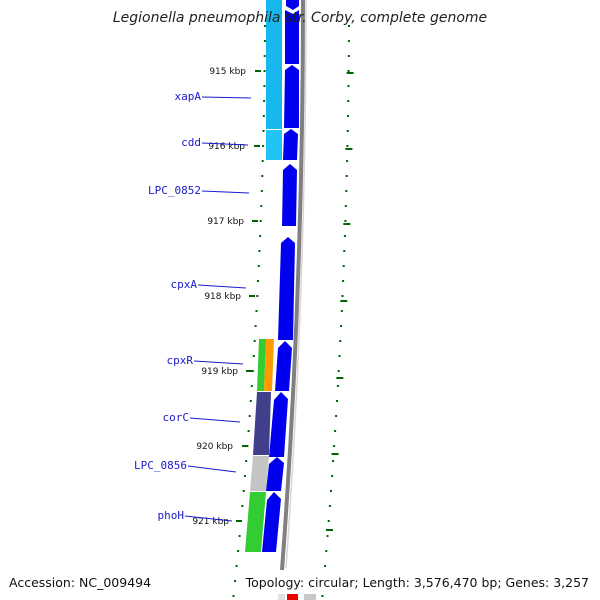  Describe the element at coordinates (310, 597) in the screenshot. I see `gene-stub-gray` at that location.